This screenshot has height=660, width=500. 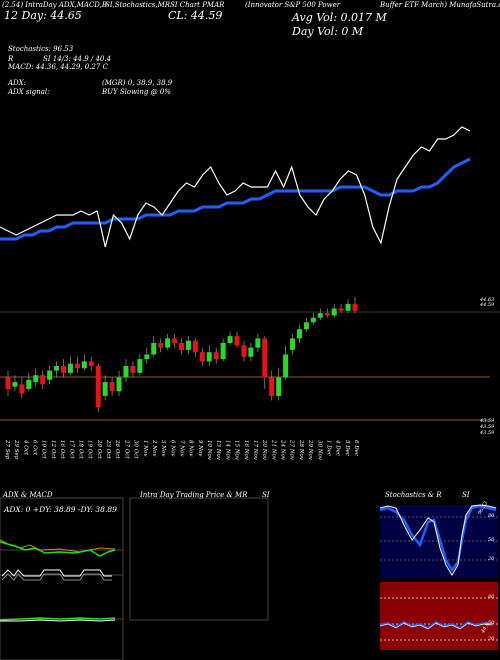 I want to click on macd-line-white, so click(x=58, y=620).